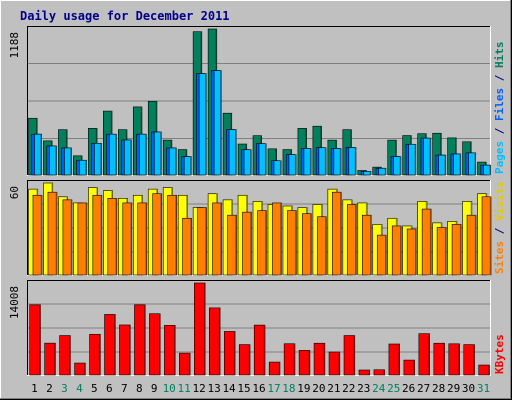 The height and width of the screenshot is (400, 512). What do you see at coordinates (408, 388) in the screenshot?
I see `day-label: 26` at bounding box center [408, 388].